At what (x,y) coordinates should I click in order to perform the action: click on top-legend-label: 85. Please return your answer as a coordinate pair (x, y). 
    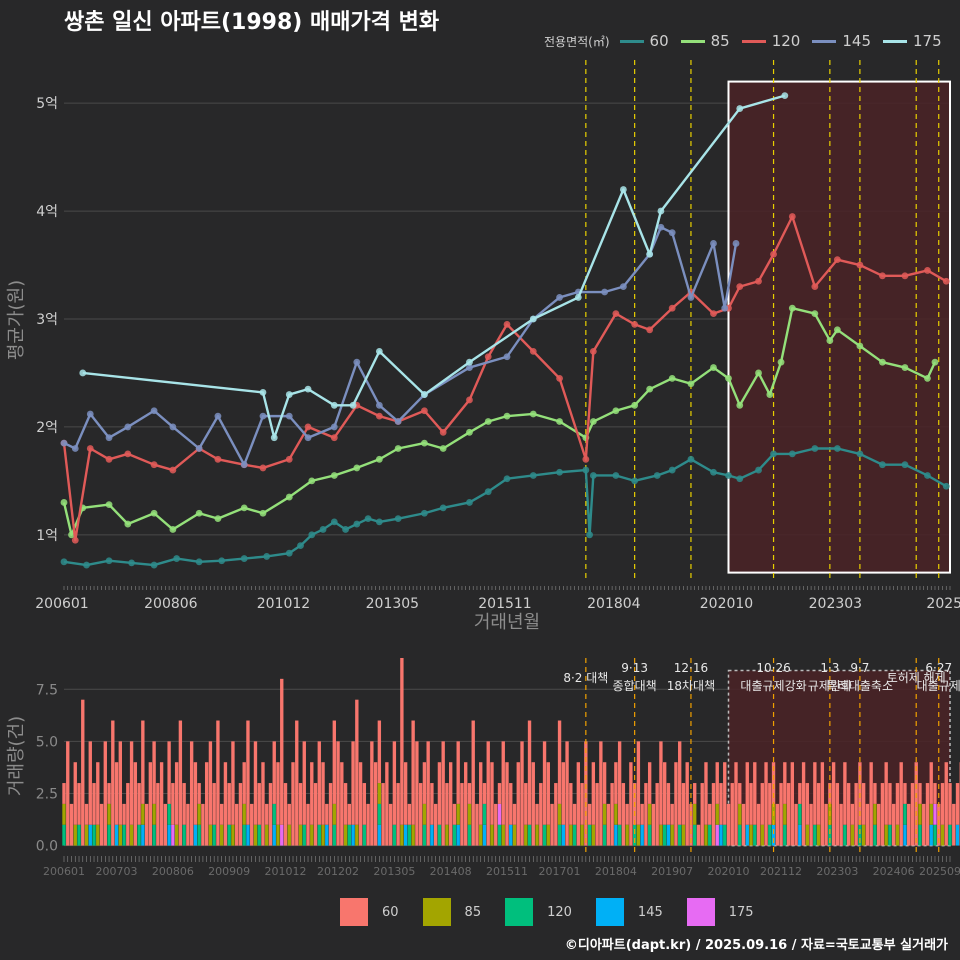
    Looking at the image, I should click on (720, 41).